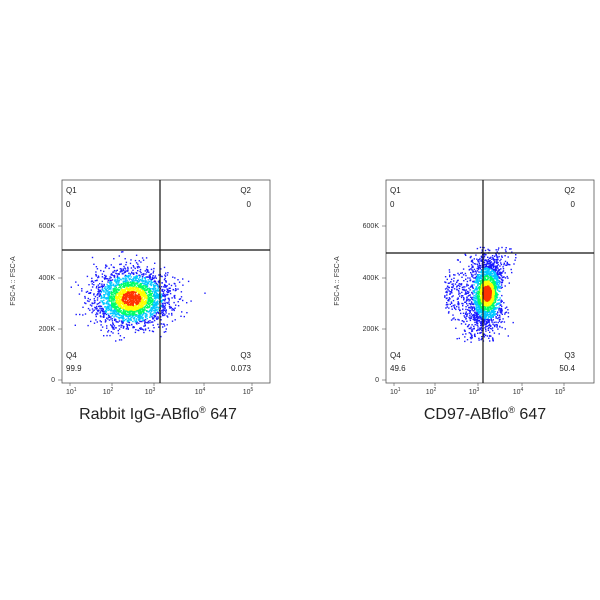  What do you see at coordinates (47, 278) in the screenshot?
I see `panel-1-ytick-400k: 400K` at bounding box center [47, 278].